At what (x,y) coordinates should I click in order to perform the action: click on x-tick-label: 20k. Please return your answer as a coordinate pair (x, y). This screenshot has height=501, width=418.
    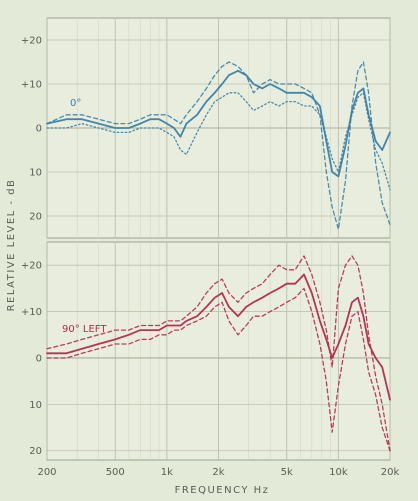
    Looking at the image, I should click on (390, 472).